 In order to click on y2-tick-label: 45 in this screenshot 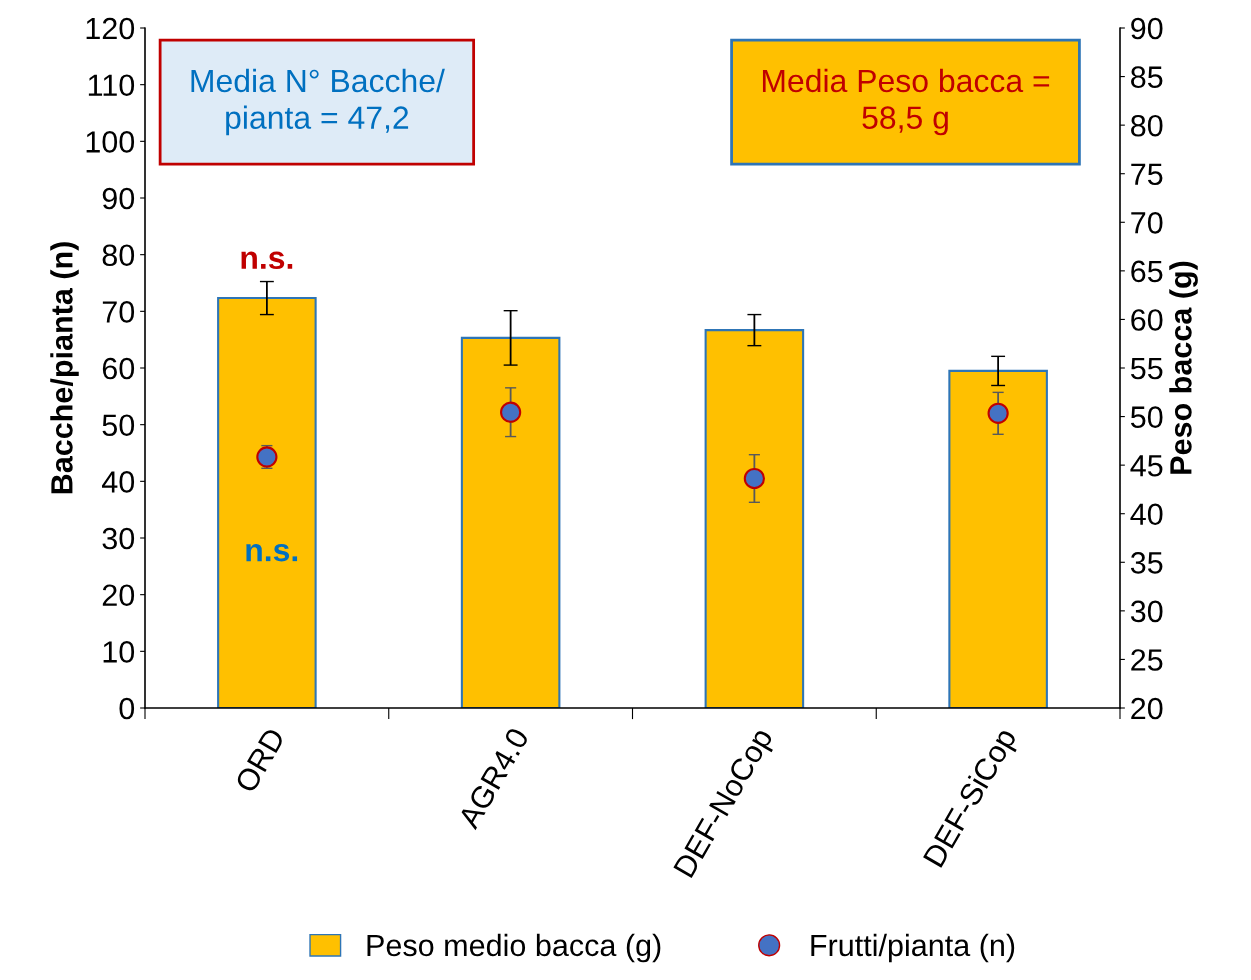, I will do `click(1146, 466)`.